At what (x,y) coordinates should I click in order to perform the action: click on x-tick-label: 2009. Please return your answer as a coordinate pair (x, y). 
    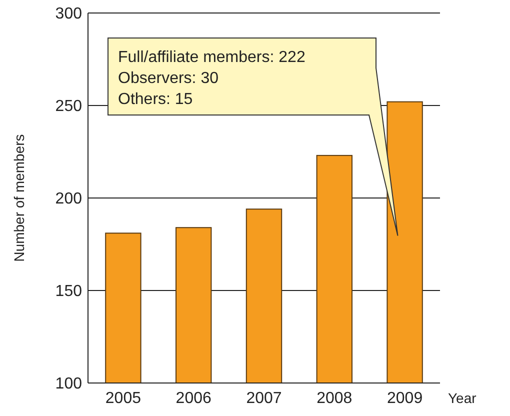
    Looking at the image, I should click on (405, 398).